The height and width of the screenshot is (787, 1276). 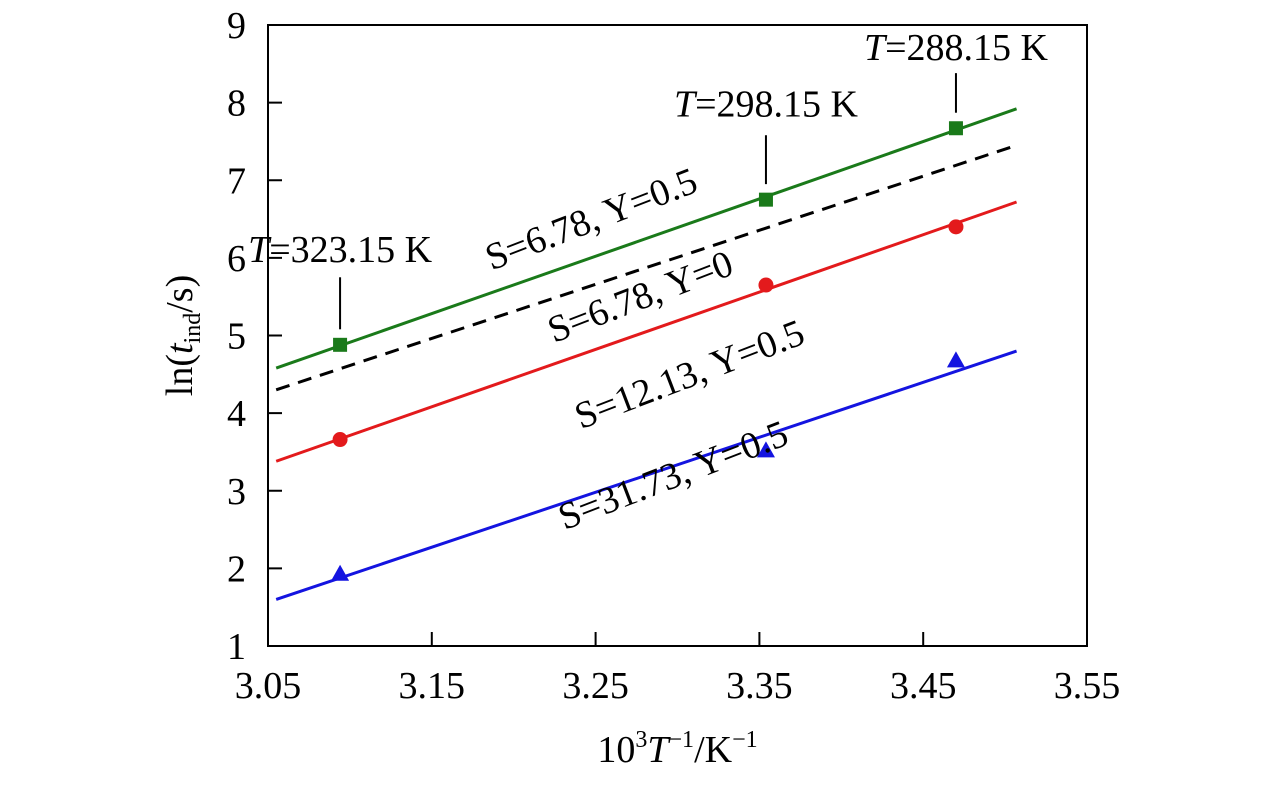 What do you see at coordinates (268, 686) in the screenshot?
I see `x-tick-label: 3.05` at bounding box center [268, 686].